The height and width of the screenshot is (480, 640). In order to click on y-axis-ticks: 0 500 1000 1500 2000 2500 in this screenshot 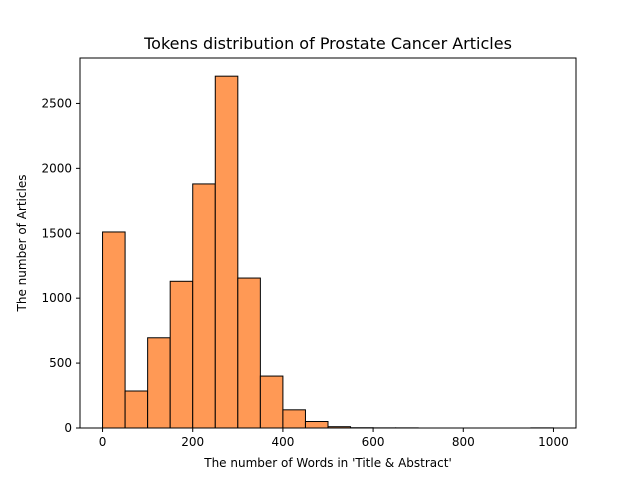, I will do `click(60, 265)`.